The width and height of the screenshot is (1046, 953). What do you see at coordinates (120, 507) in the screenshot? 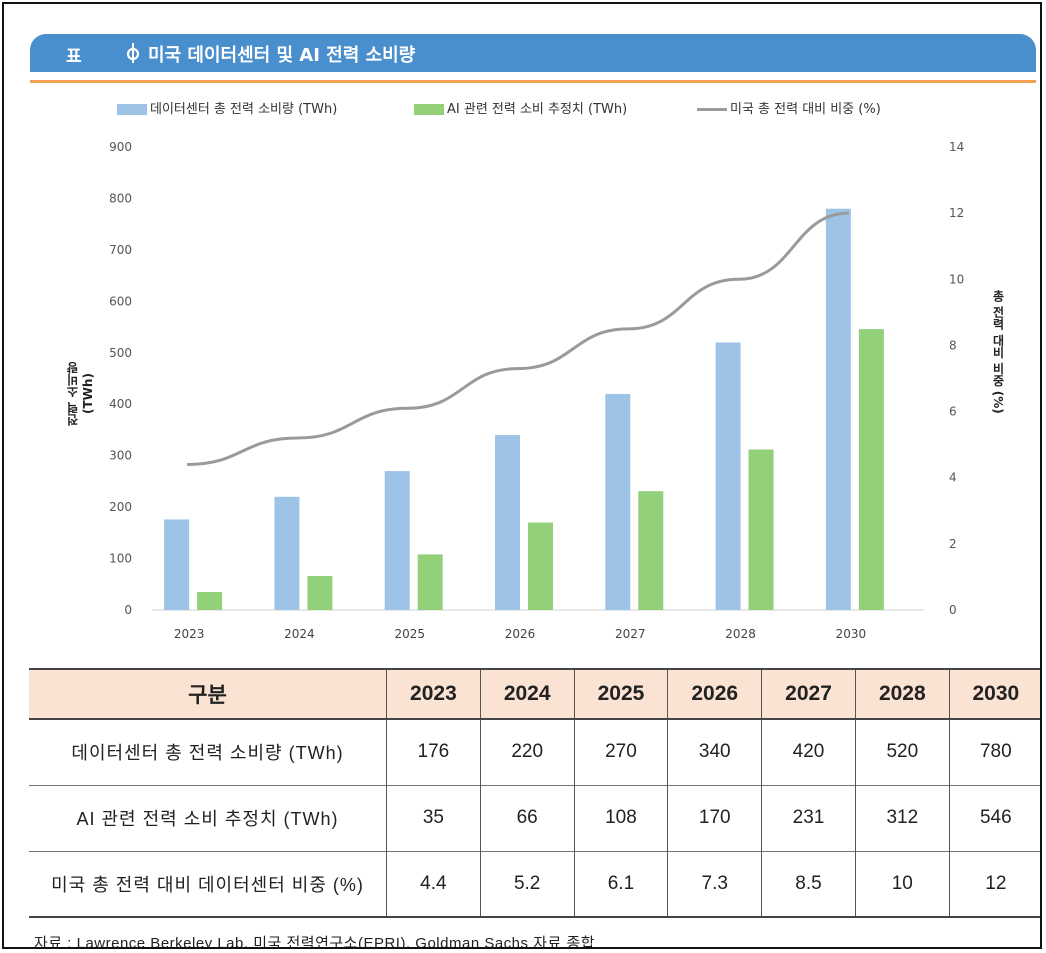
I see `y-tick-left: 200` at bounding box center [120, 507].